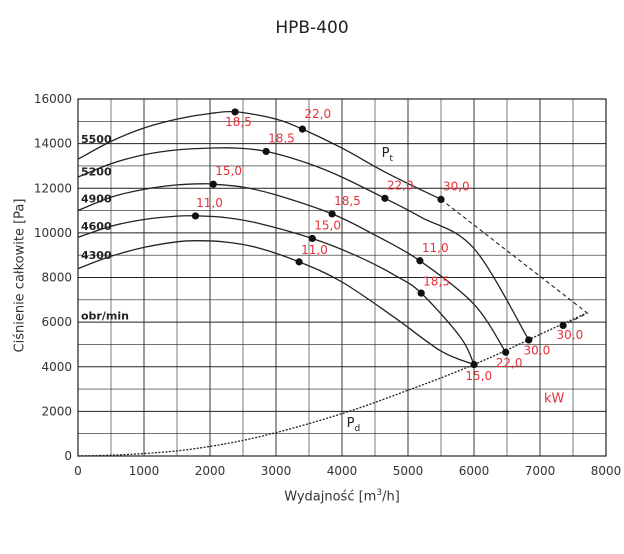 The height and width of the screenshot is (554, 624). Describe the element at coordinates (342, 471) in the screenshot. I see `x-tick-label: 4000` at that location.